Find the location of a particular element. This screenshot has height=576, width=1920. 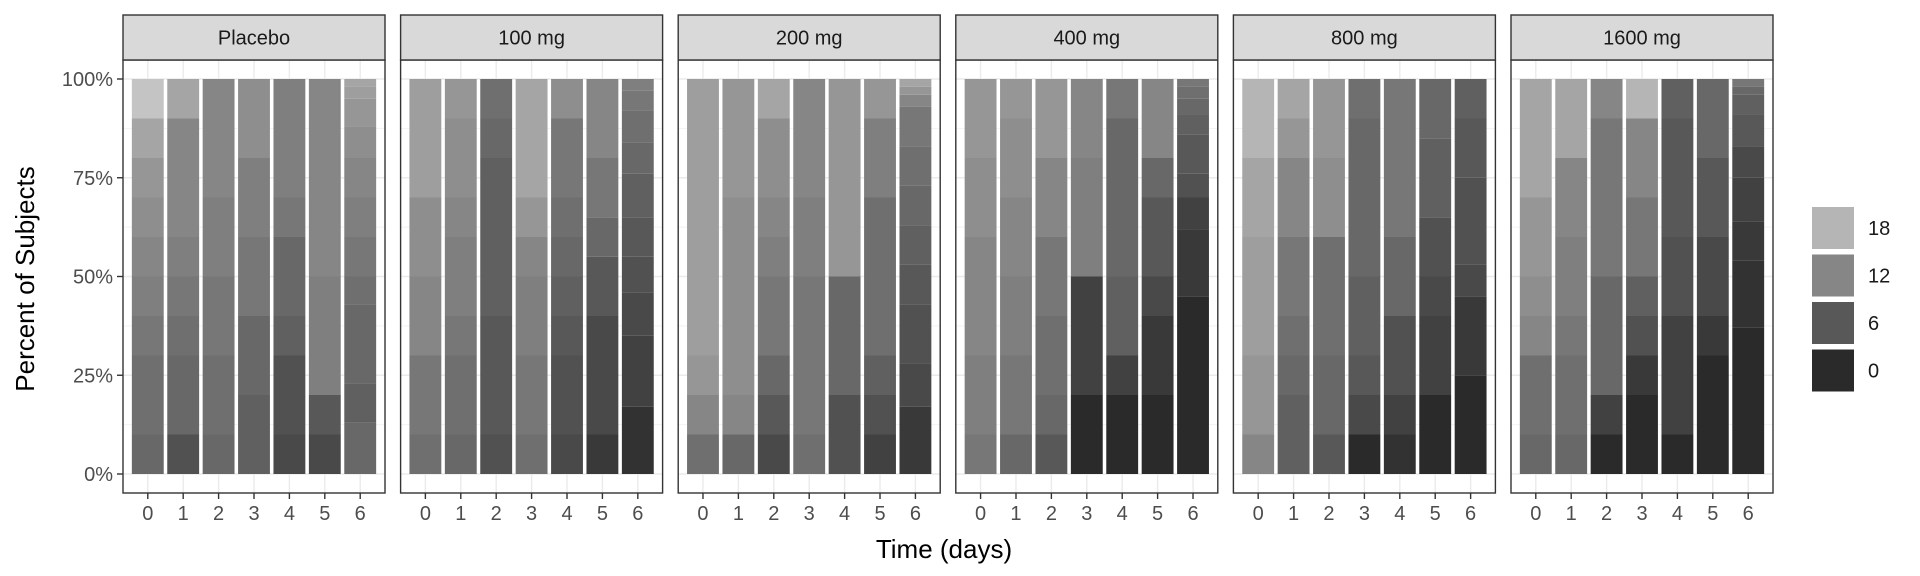

y-tick-label: 50% is located at coordinates (93, 278).